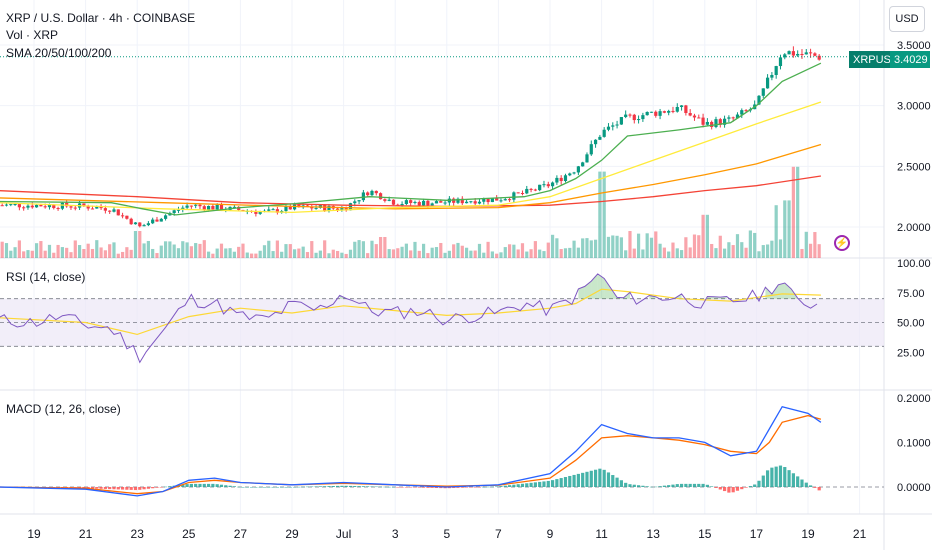 This screenshot has width=932, height=550. I want to click on macd-indicator-label: MACD (12, 26, close), so click(63, 409).